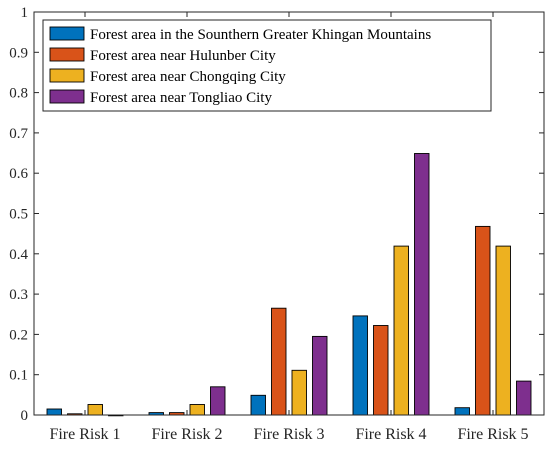 This screenshot has width=550, height=450. I want to click on legend-label: Forest area near Hulunber City, so click(183, 56).